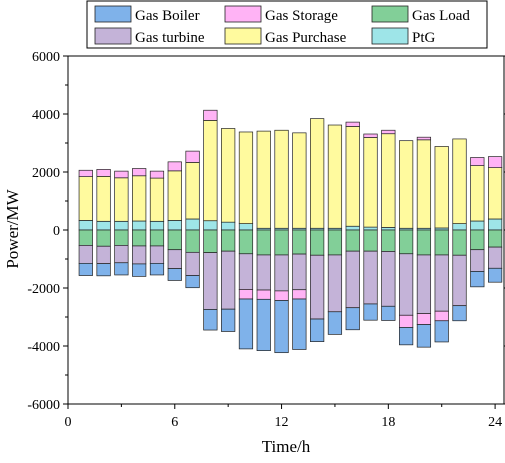  I want to click on y-axis-title: Power/MW, so click(12, 228).